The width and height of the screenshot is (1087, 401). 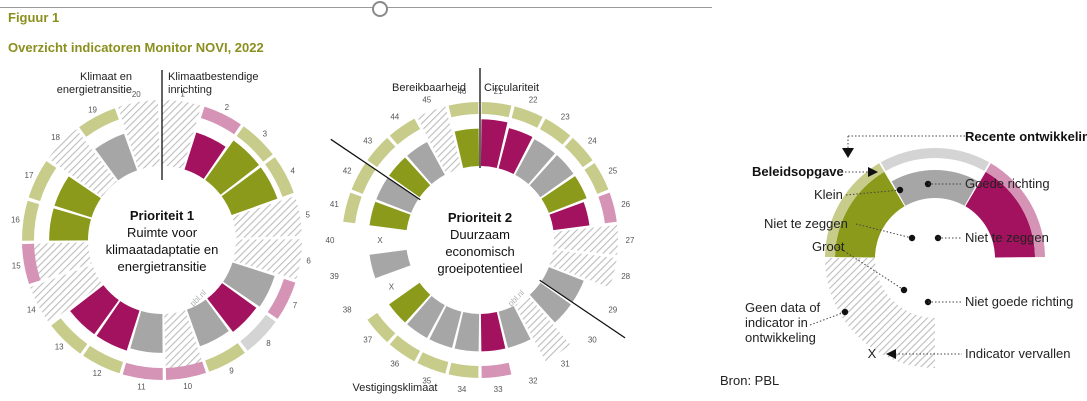 What do you see at coordinates (592, 339) in the screenshot?
I see `indicator-number: 30` at bounding box center [592, 339].